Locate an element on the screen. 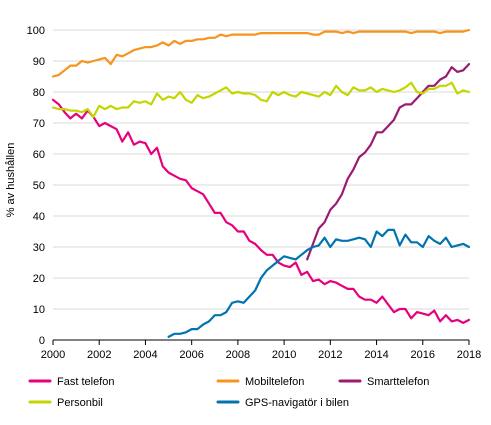 The height and width of the screenshot is (425, 491). legend-item: Fast telefon is located at coordinates (71, 382).